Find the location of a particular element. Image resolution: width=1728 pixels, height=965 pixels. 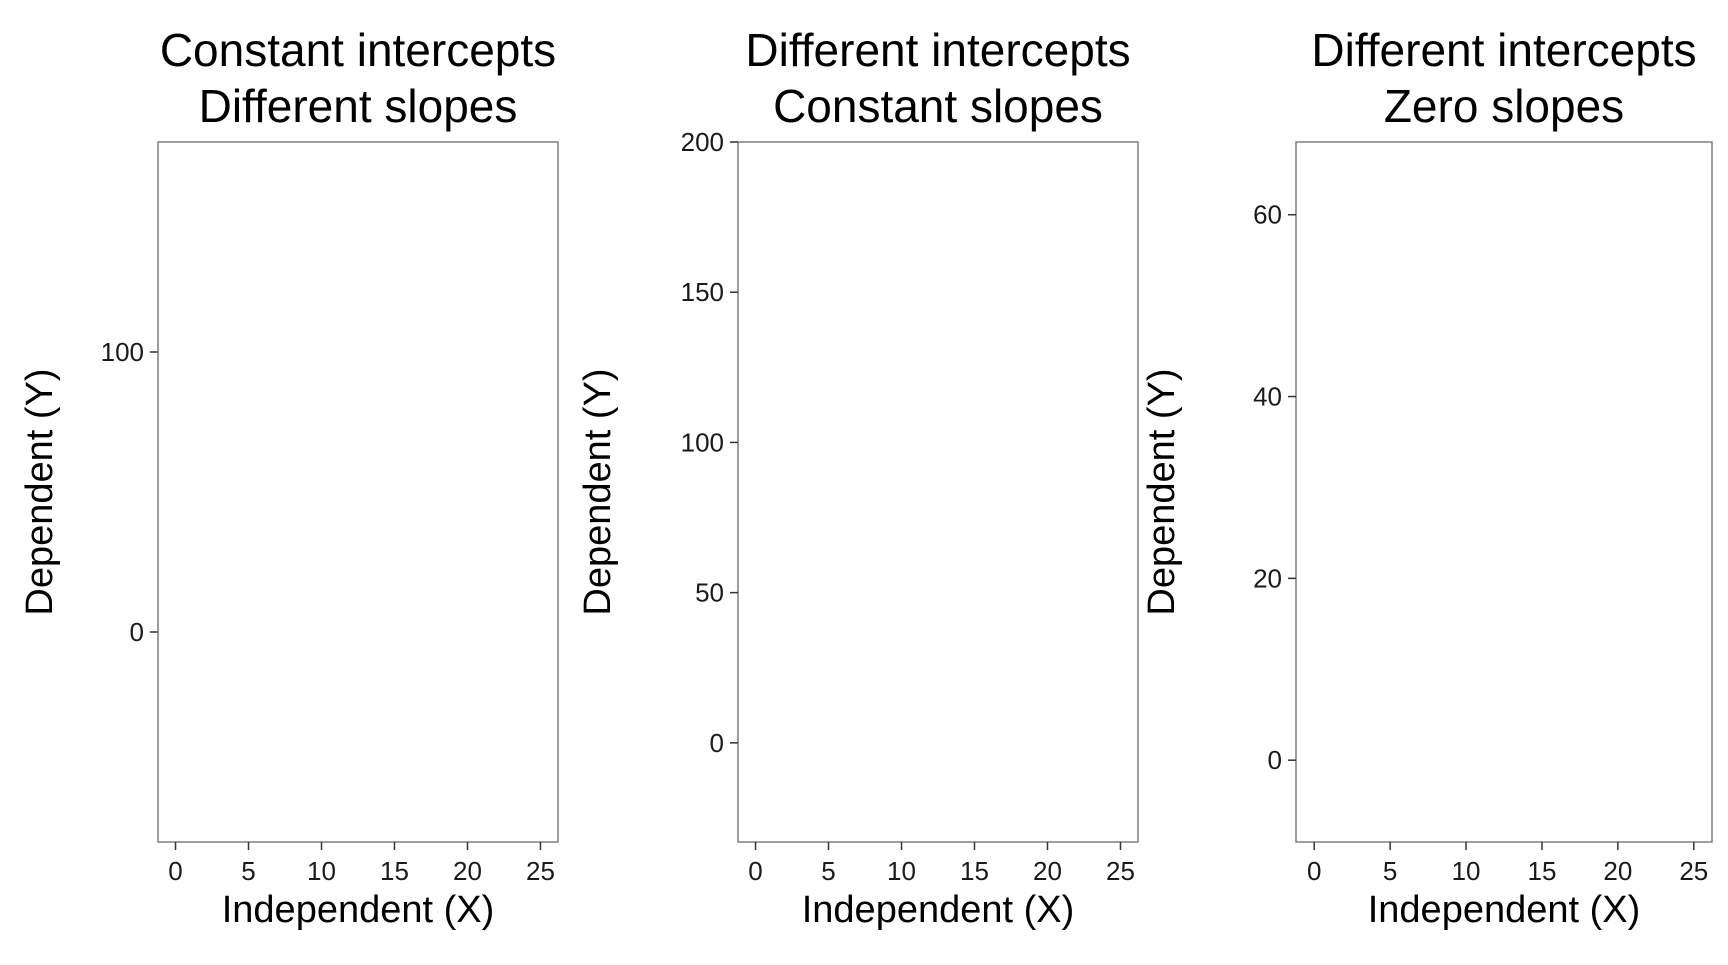

y-tick-label: 60 is located at coordinates (1267, 215).